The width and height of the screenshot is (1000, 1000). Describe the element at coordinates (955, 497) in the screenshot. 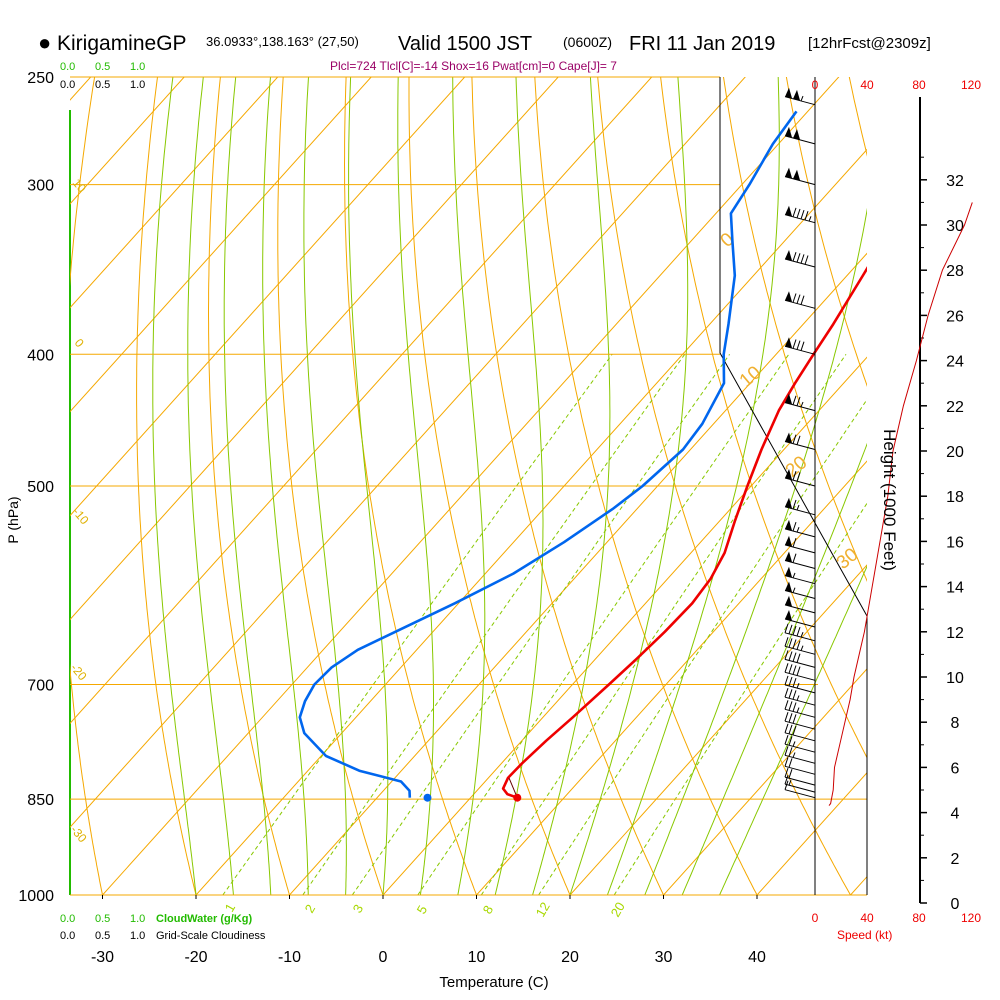

I see `height-tick-label: 18` at that location.